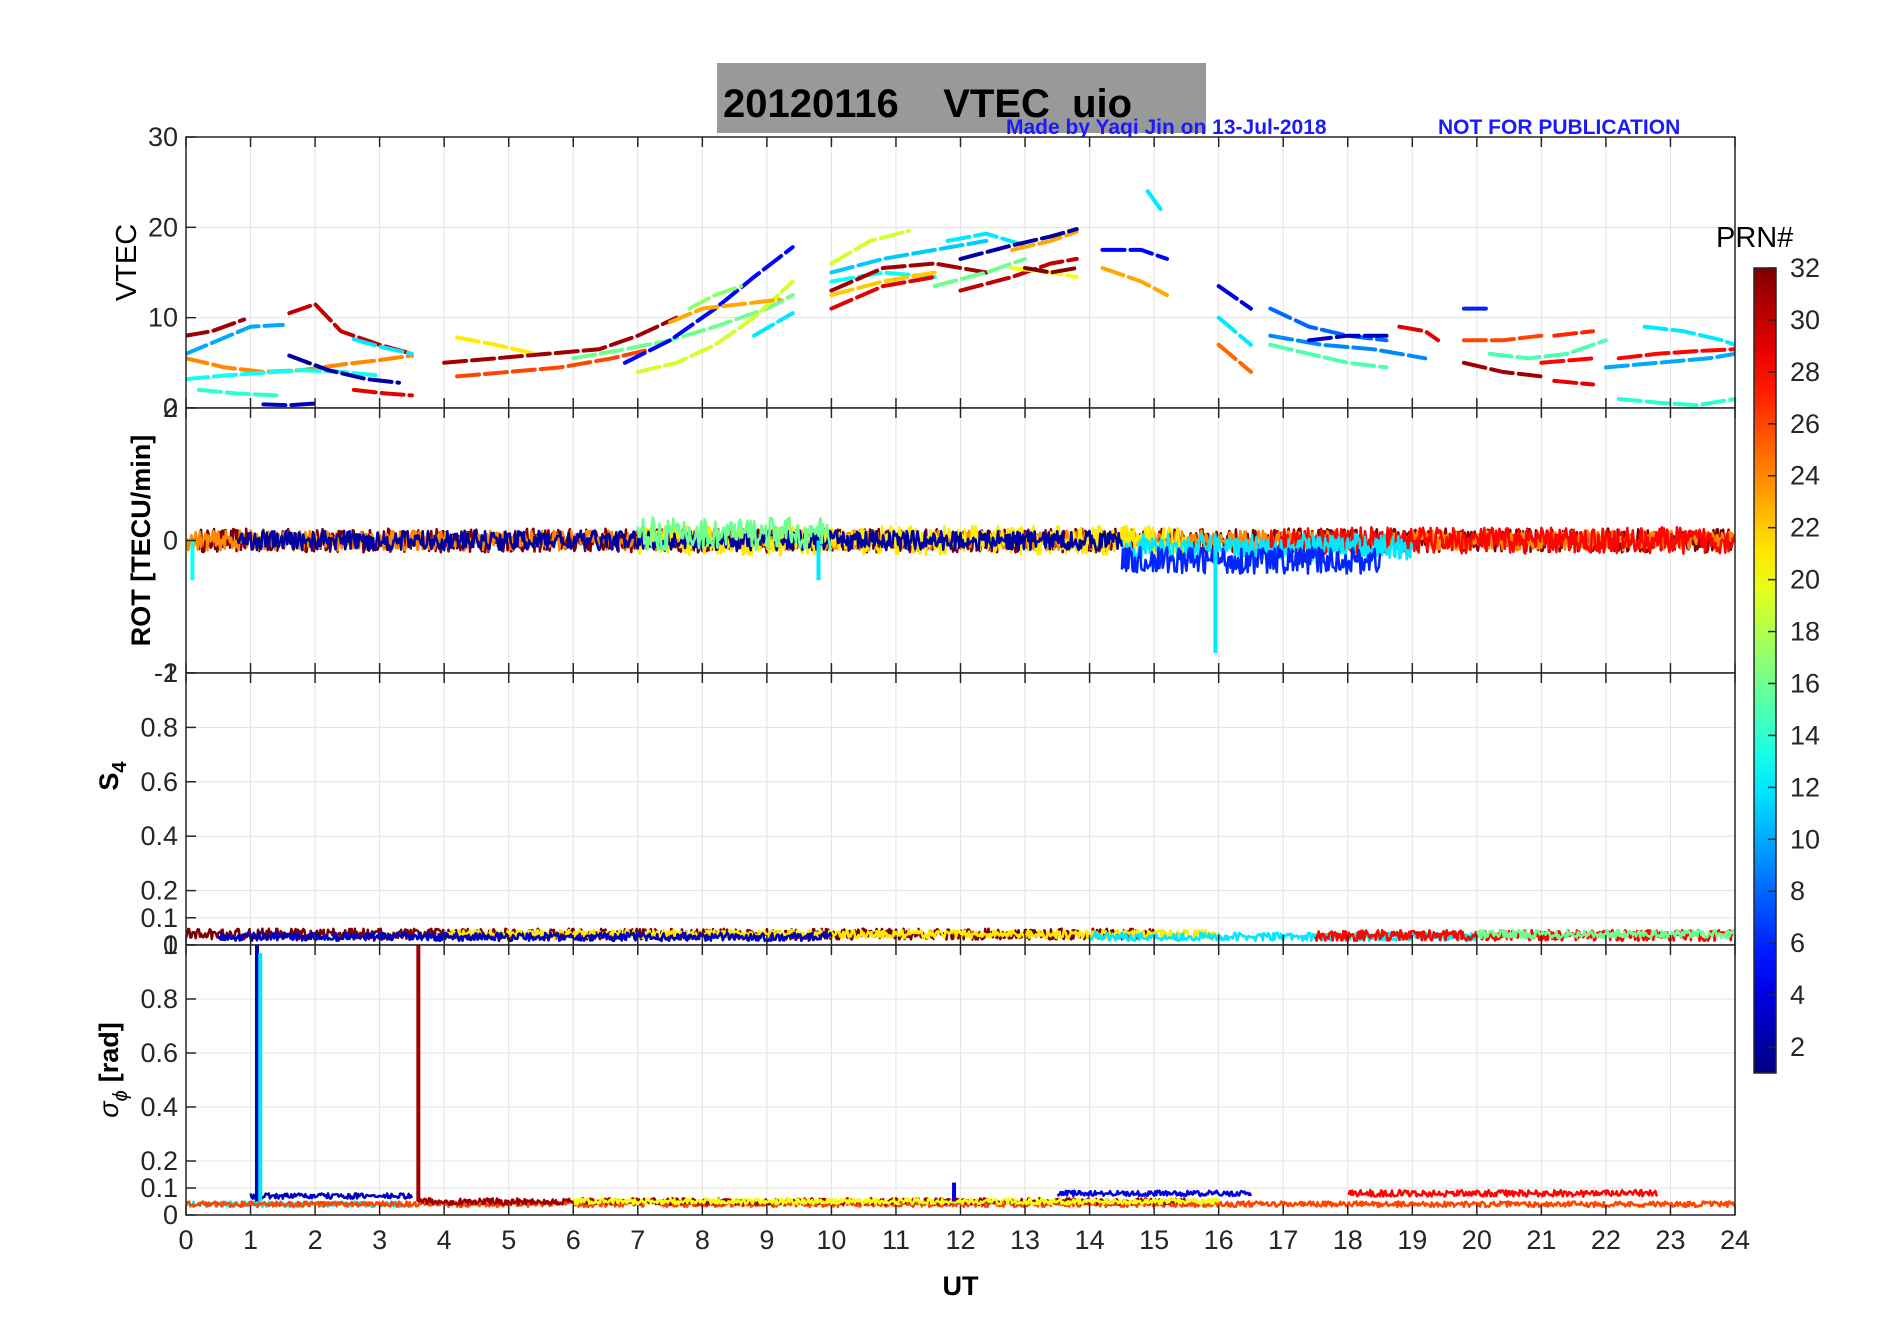 Image resolution: width=1902 pixels, height=1330 pixels. What do you see at coordinates (1754, 238) in the screenshot?
I see `colorbar-title: PRN#` at bounding box center [1754, 238].